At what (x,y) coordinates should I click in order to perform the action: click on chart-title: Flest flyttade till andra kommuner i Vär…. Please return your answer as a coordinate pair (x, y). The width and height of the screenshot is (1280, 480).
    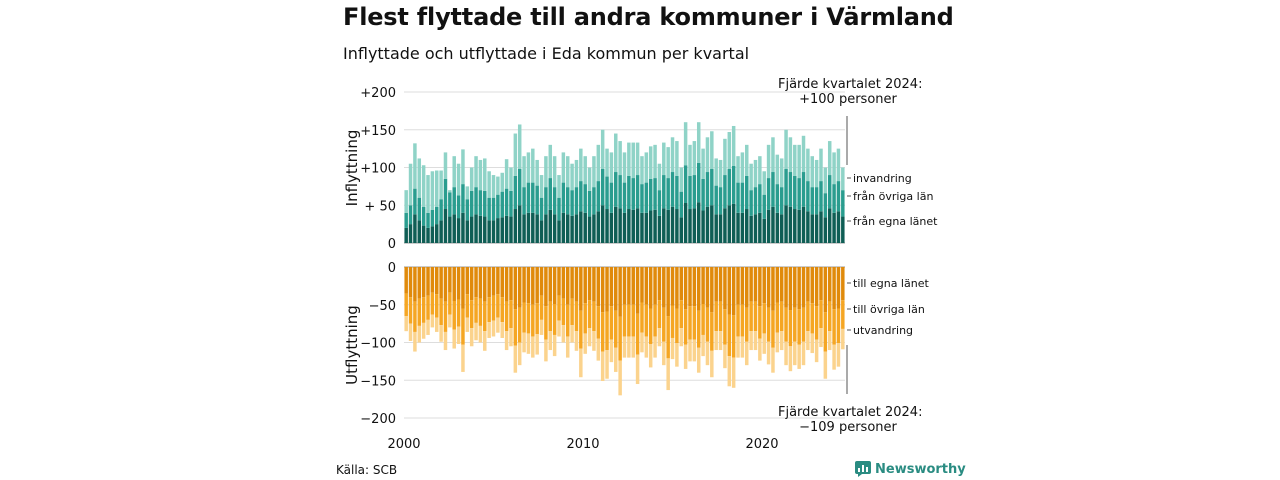
    Looking at the image, I should click on (648, 17).